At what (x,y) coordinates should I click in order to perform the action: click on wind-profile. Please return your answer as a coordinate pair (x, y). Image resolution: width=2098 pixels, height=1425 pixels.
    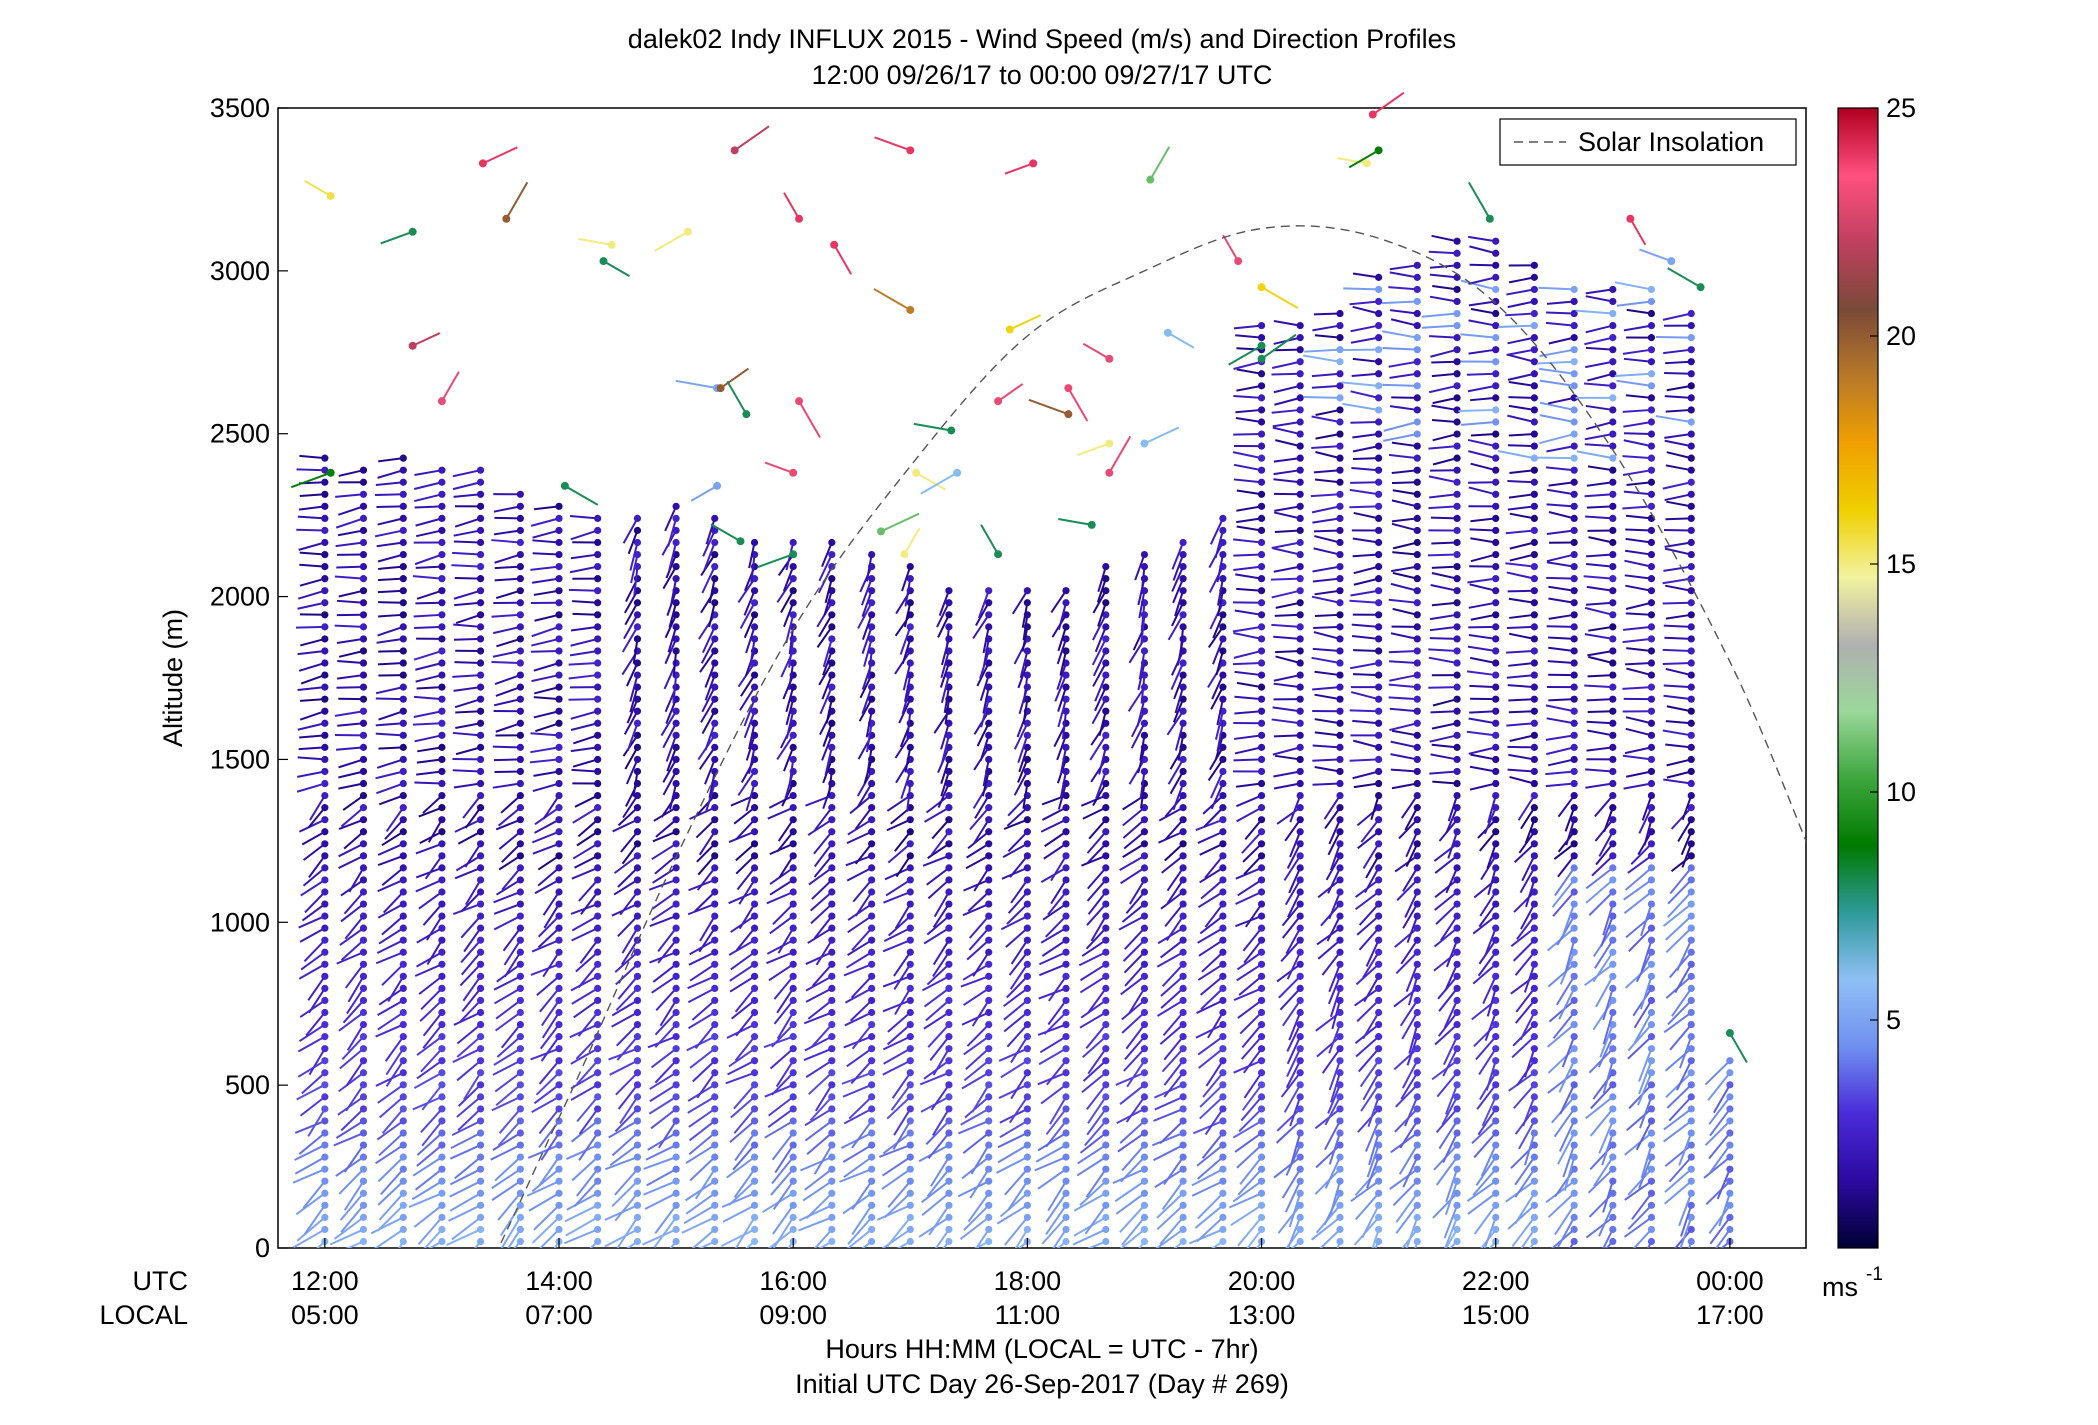
    Looking at the image, I should click on (1208, 881).